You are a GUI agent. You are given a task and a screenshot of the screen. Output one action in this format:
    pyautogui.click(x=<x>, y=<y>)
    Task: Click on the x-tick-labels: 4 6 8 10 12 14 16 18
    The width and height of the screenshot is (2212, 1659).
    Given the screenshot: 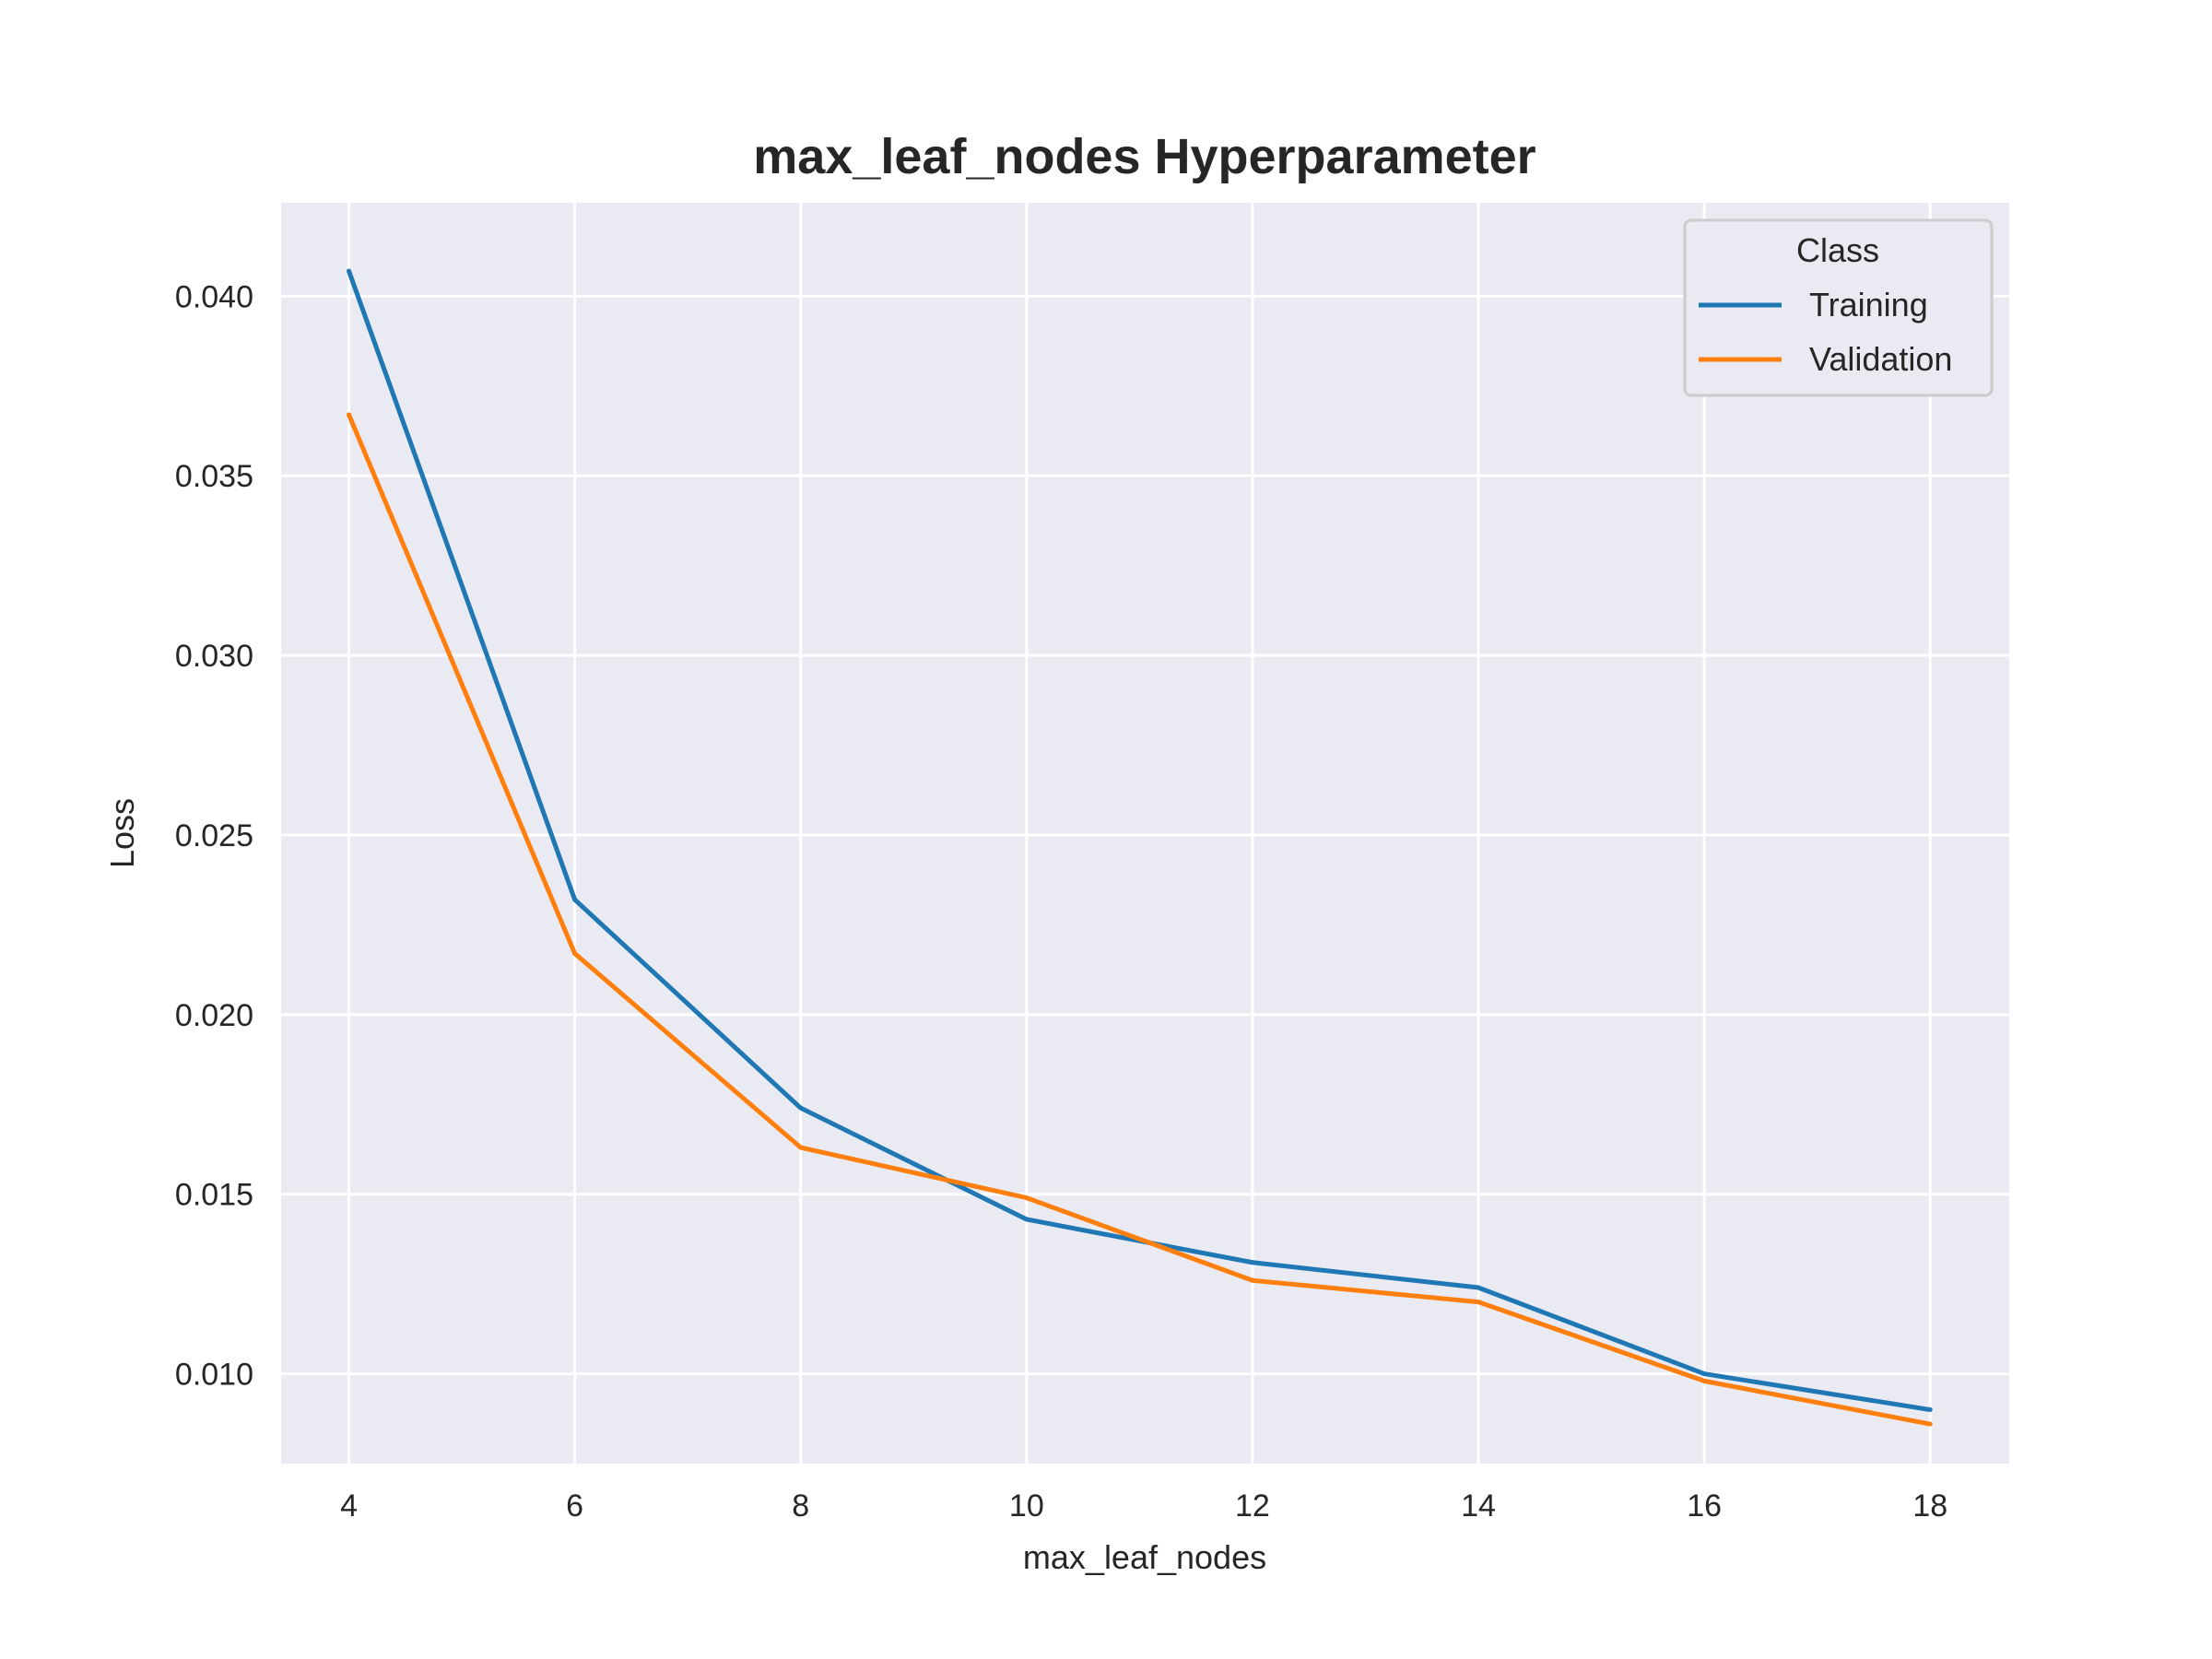 What is the action you would take?
    pyautogui.click(x=1143, y=1506)
    